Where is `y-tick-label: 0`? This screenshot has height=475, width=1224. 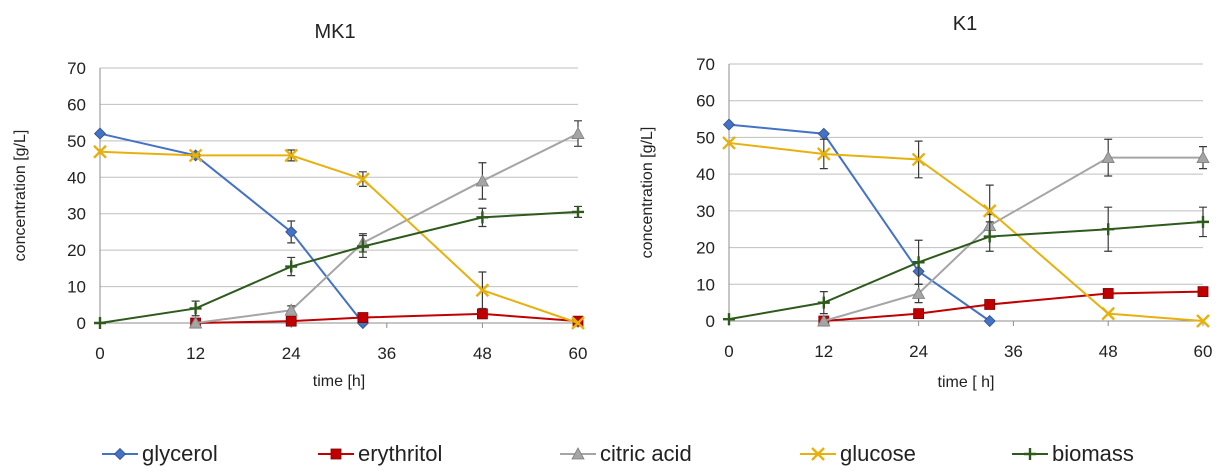
y-tick-label: 0 is located at coordinates (710, 321).